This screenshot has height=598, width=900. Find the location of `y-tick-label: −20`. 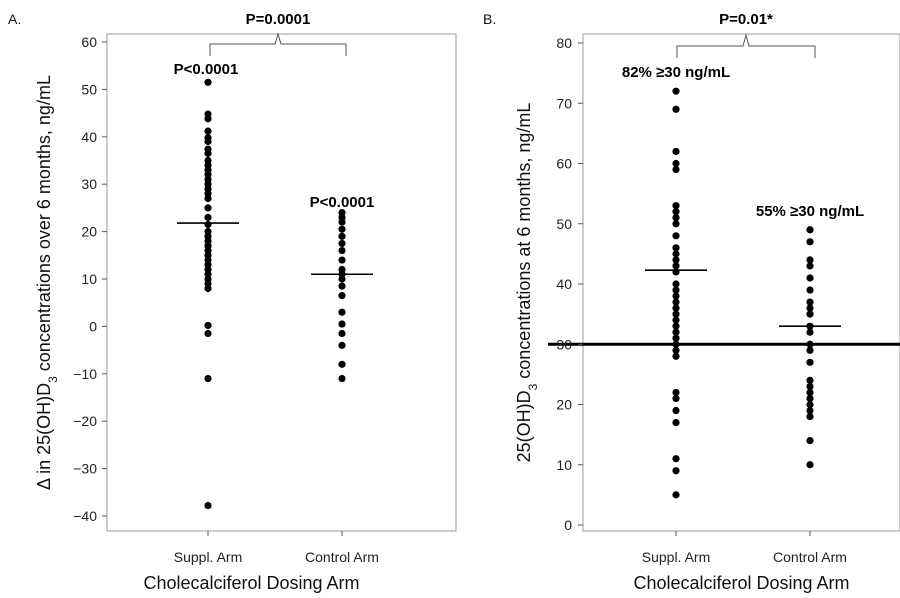

y-tick-label: −20 is located at coordinates (85, 421).